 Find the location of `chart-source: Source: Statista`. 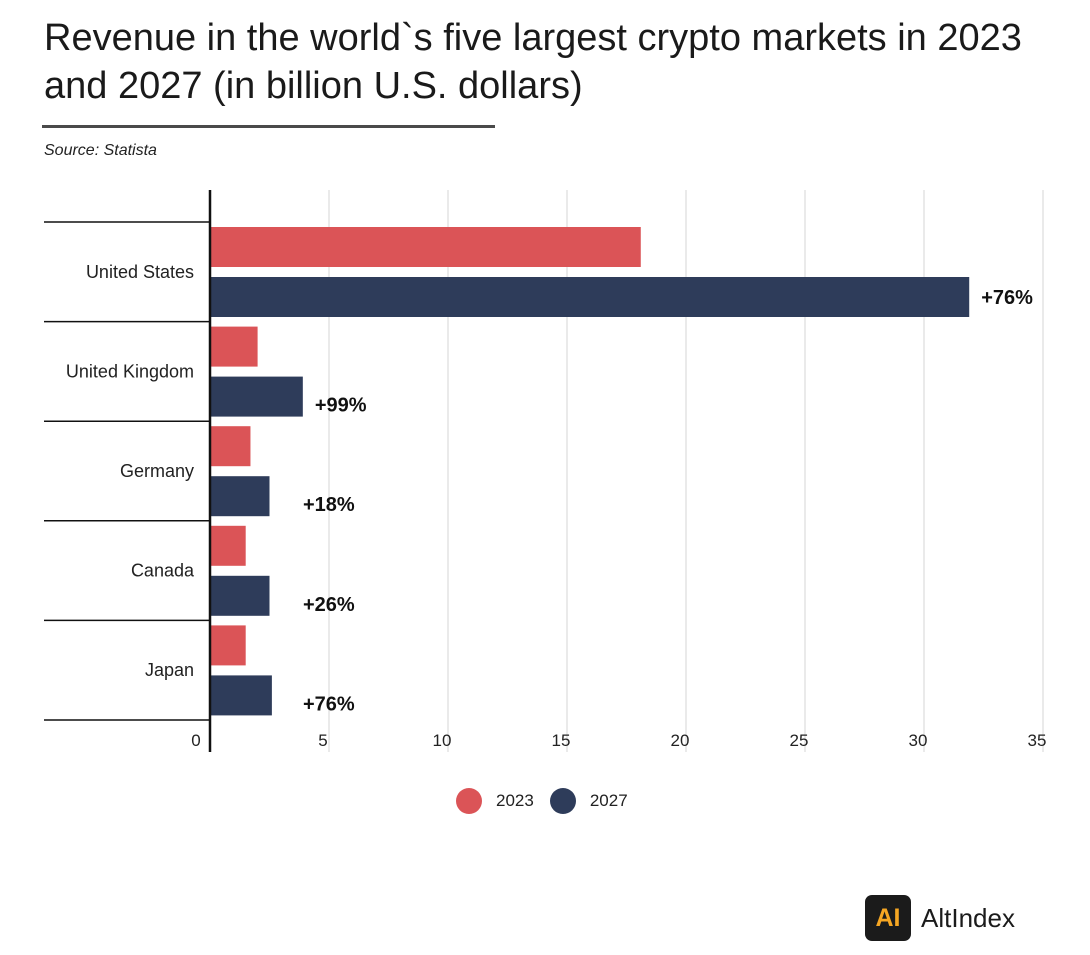

chart-source: Source: Statista is located at coordinates (100, 150).